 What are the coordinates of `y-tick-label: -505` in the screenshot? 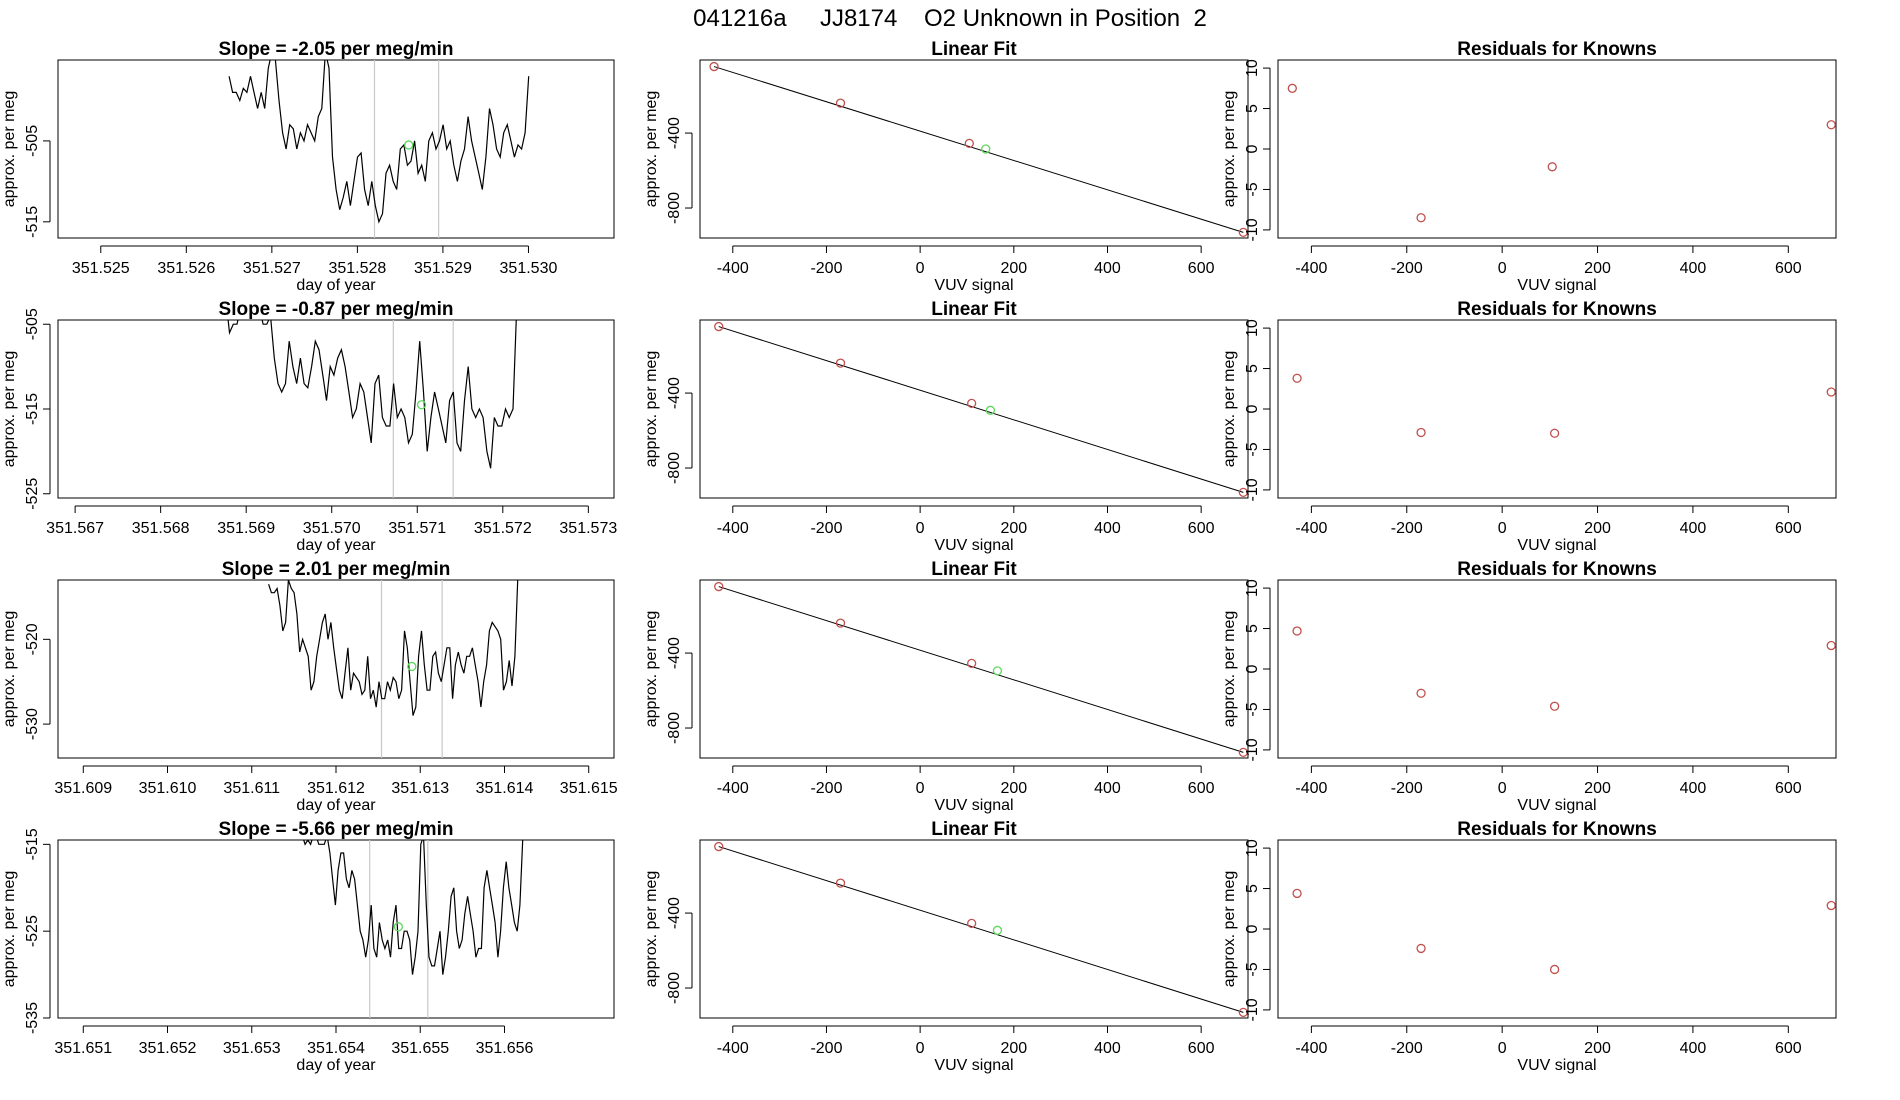 It's located at (32, 141).